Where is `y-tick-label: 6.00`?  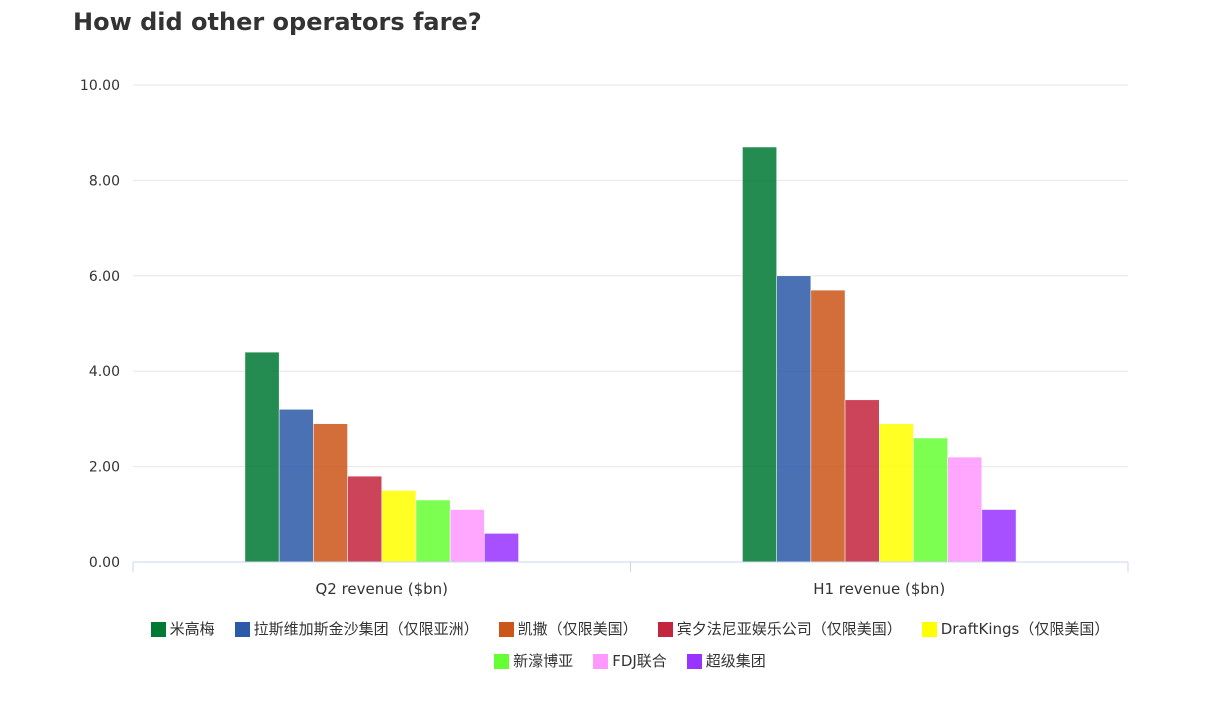
y-tick-label: 6.00 is located at coordinates (104, 277).